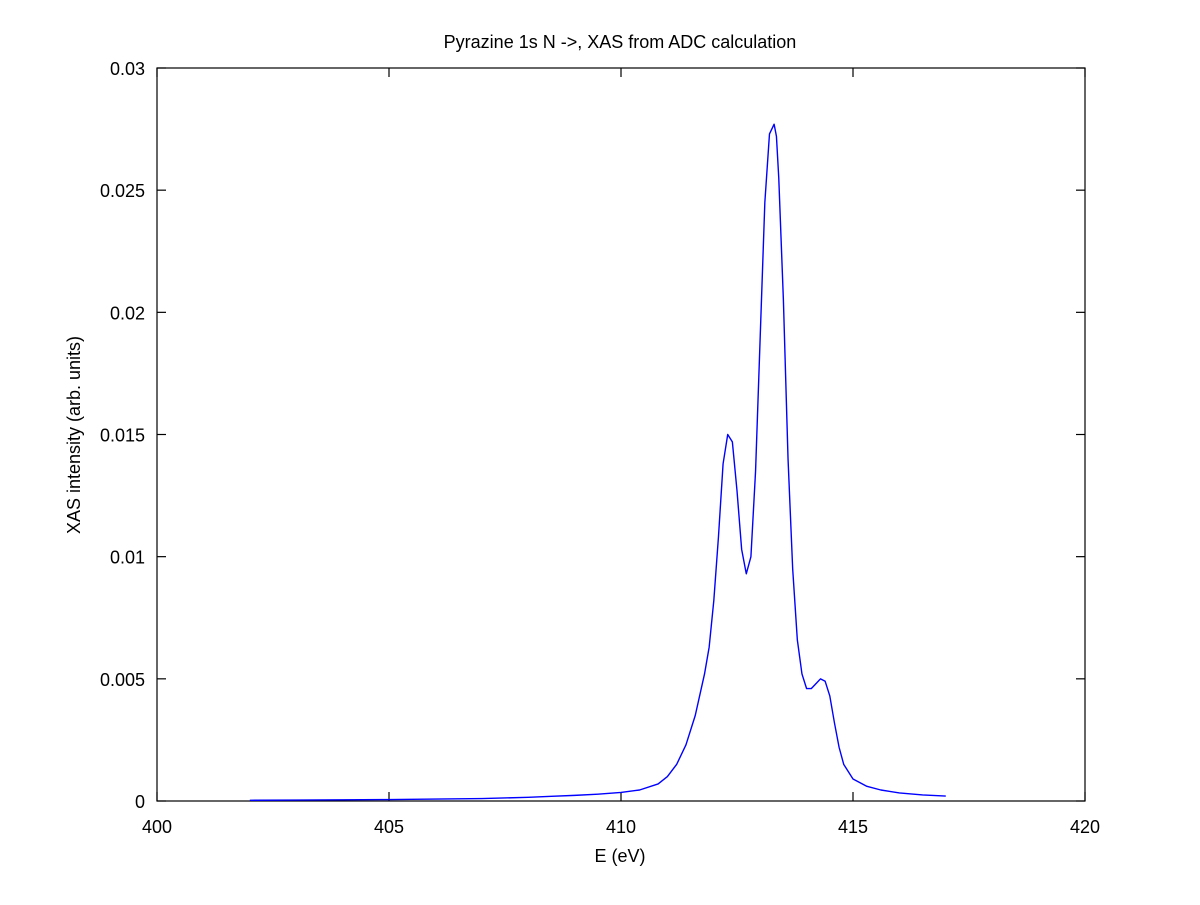 This screenshot has height=905, width=1200. I want to click on y-tick-label: 0.005, so click(122, 680).